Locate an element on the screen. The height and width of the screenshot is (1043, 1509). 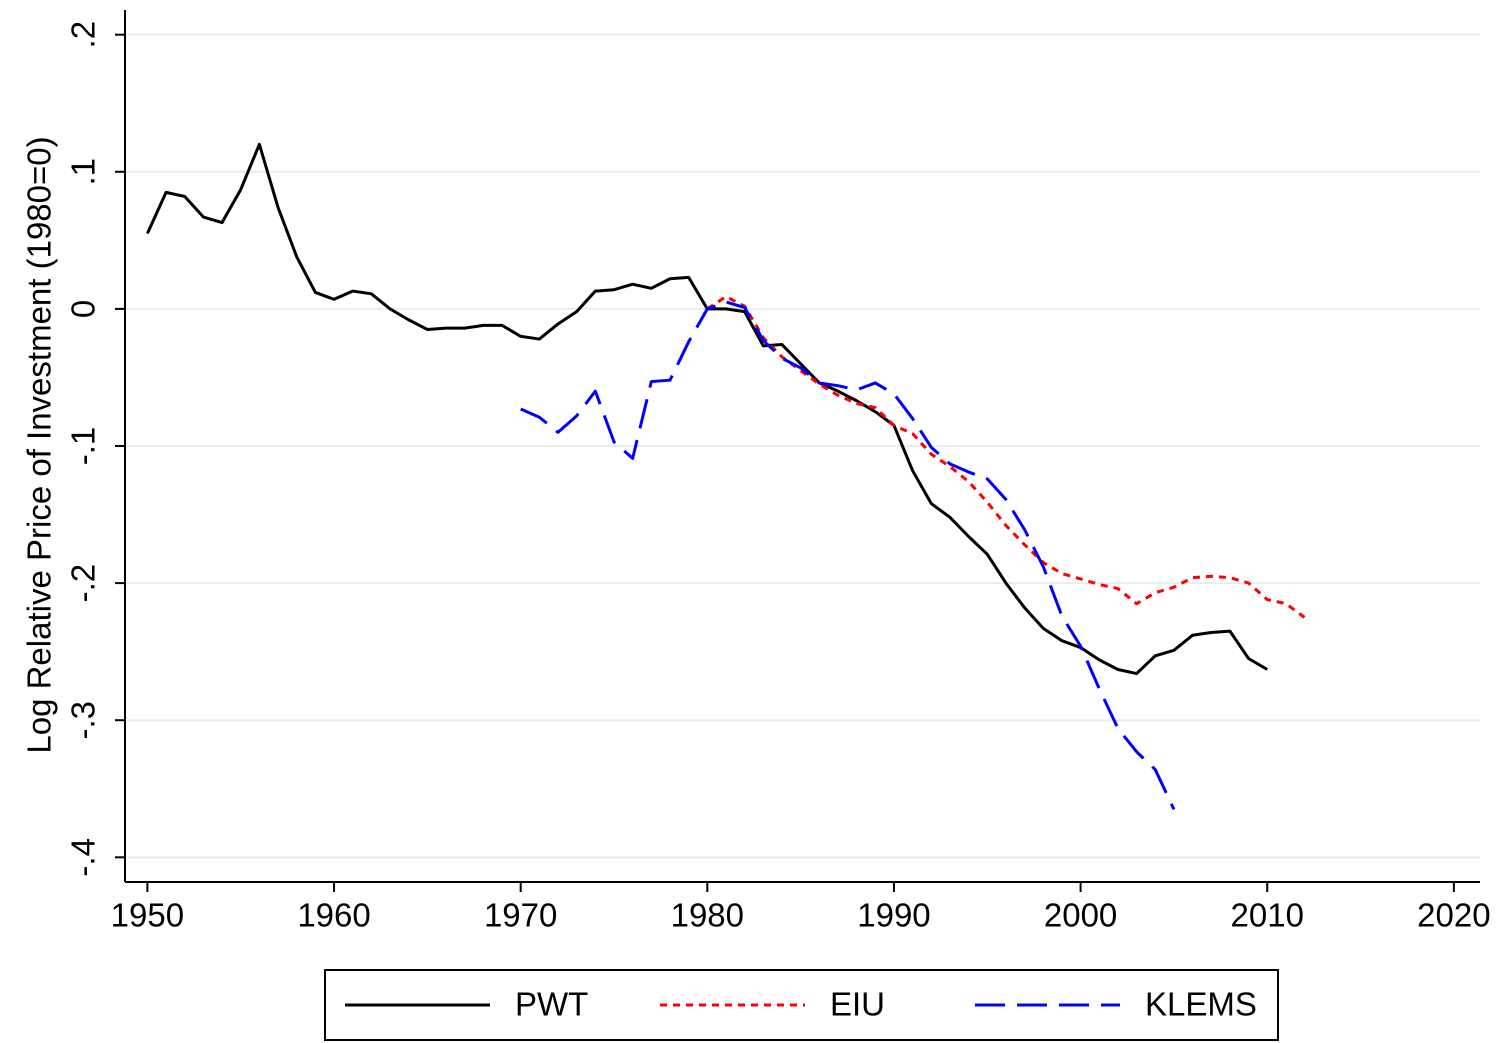
x-tick-label: 2010 is located at coordinates (1267, 915).